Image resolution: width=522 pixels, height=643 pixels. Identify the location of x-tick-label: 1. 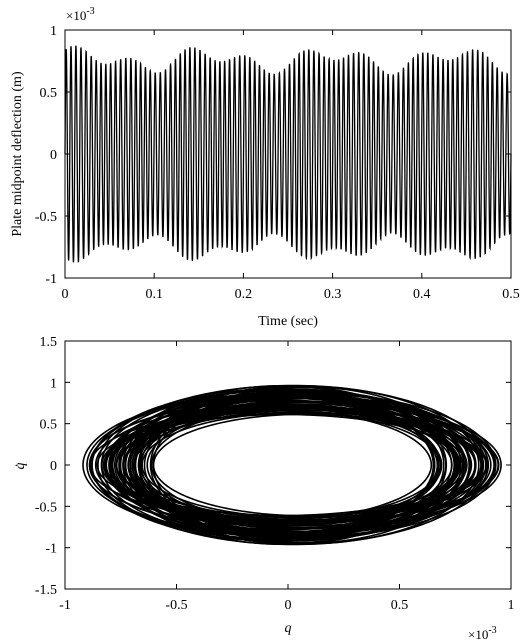
(511, 605).